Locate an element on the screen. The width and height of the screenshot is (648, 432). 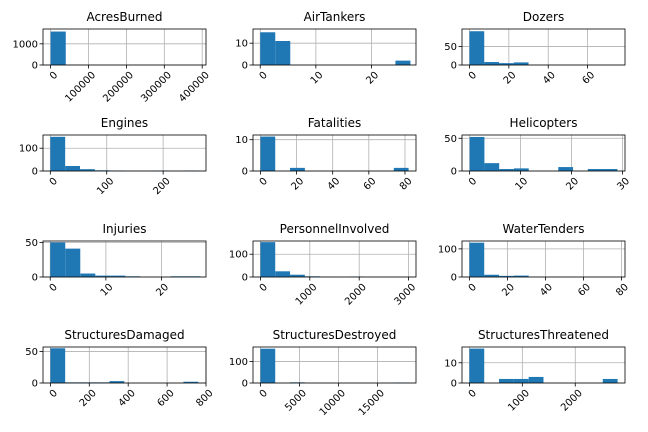
histogram-panel: 0 200 400 600 800 0 50 StructuresDamaged is located at coordinates (120, 368).